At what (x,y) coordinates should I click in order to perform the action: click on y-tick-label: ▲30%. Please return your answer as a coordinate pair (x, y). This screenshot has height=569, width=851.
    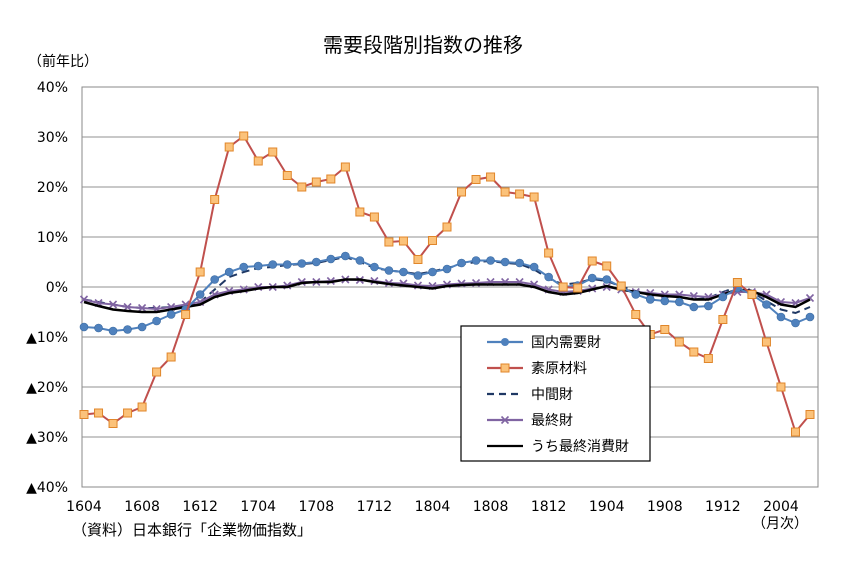
    Looking at the image, I should click on (47, 438).